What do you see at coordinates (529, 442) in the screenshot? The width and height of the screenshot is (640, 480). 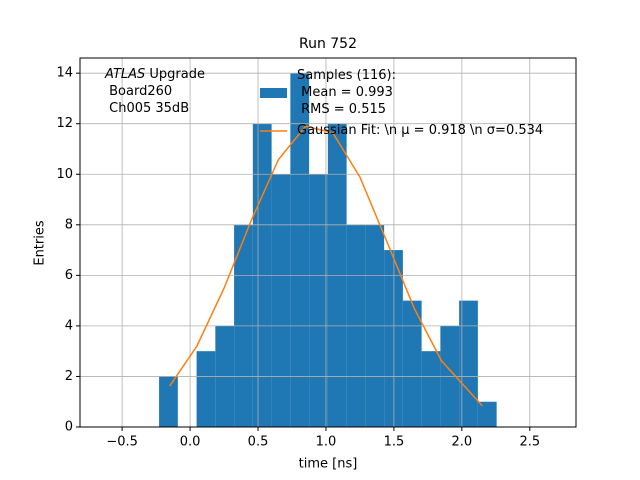 I see `x-tick-label: 2.5` at bounding box center [529, 442].